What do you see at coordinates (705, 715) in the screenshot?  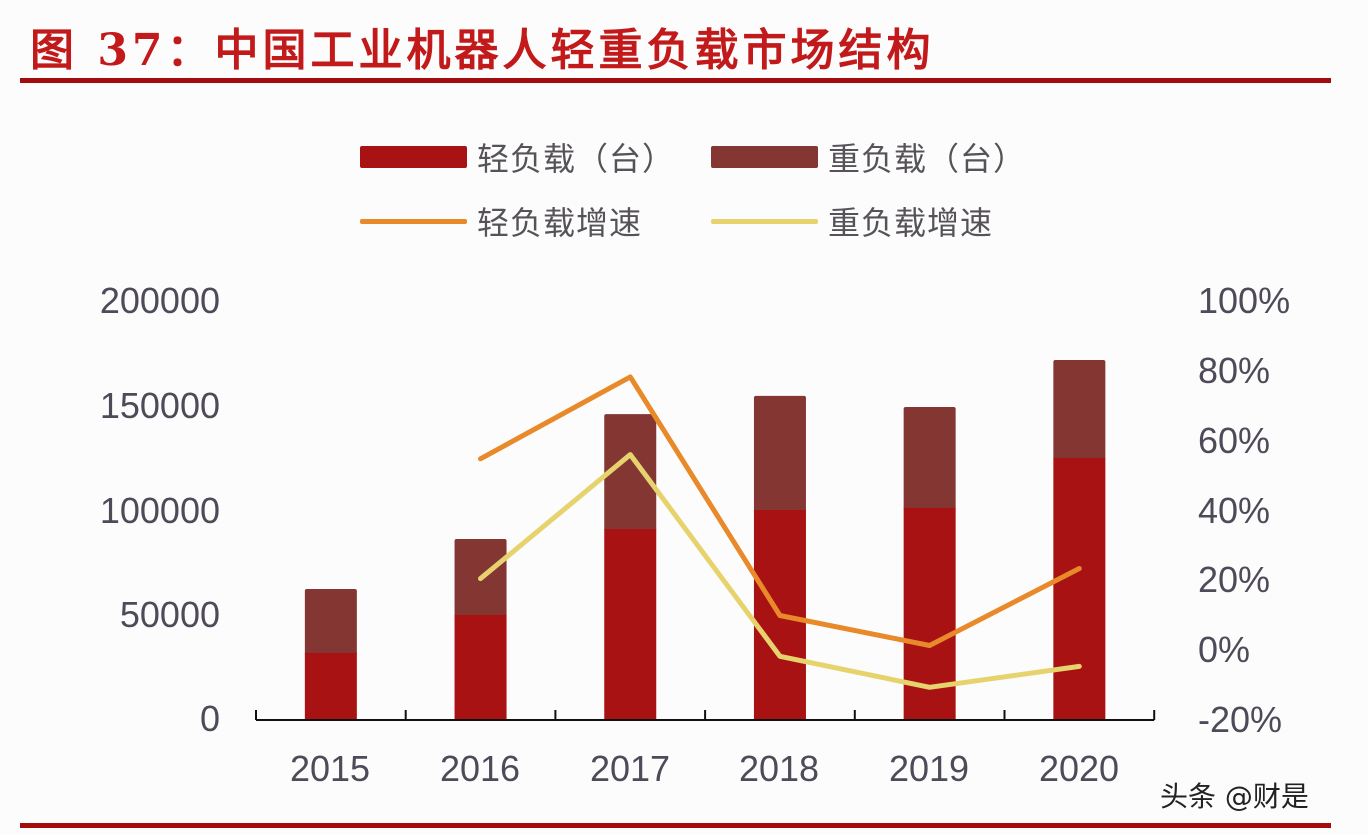 I see `x-axis-line` at bounding box center [705, 715].